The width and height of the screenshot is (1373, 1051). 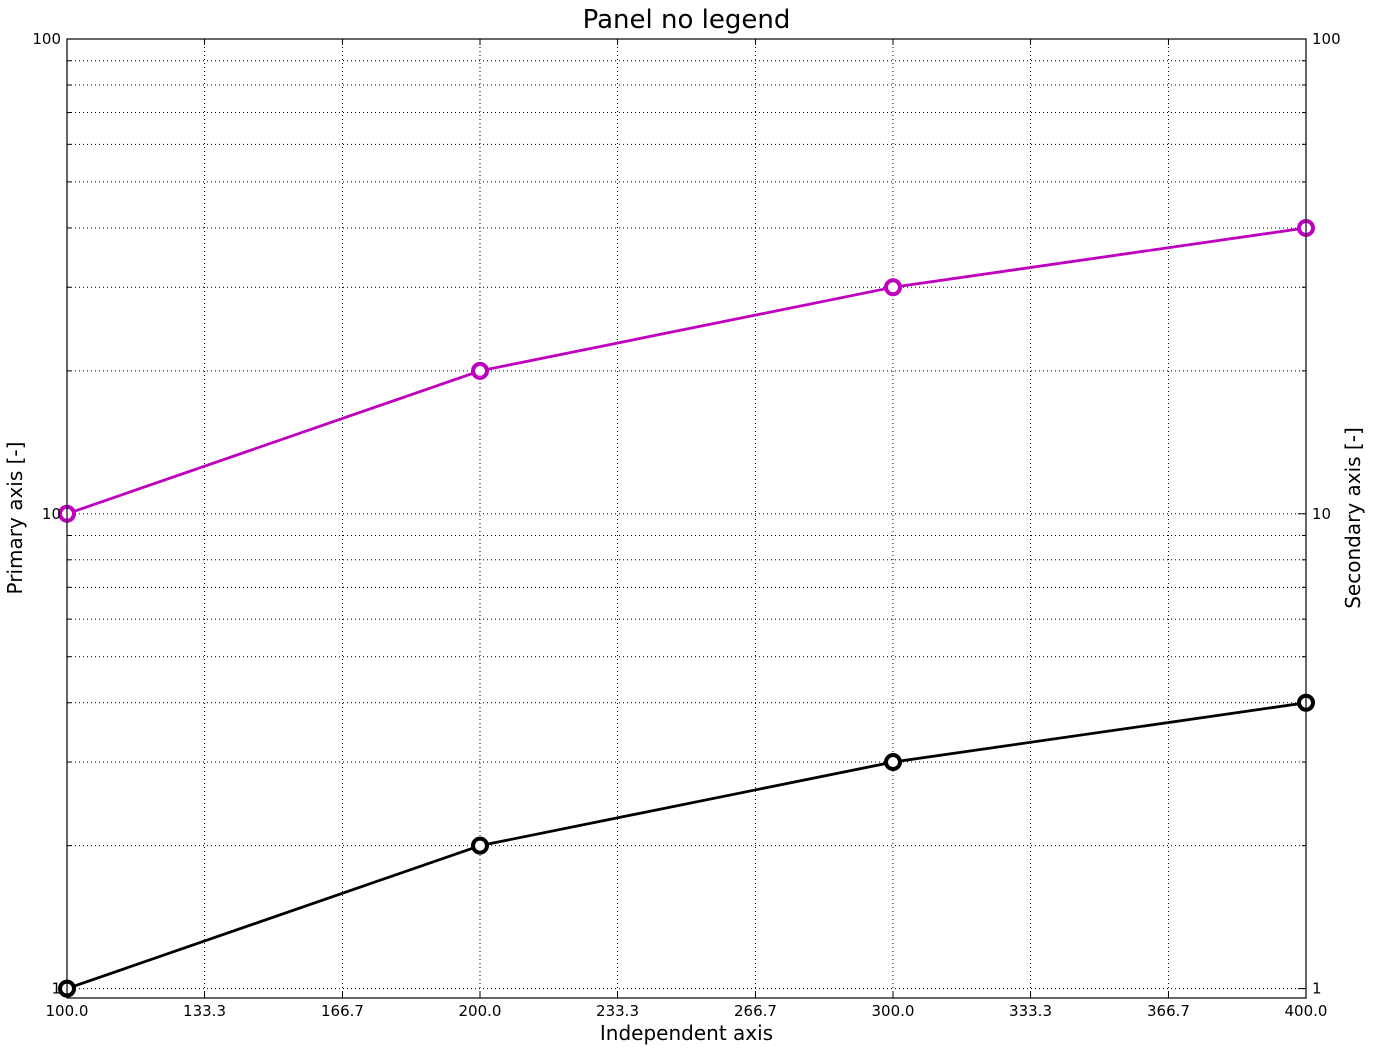 I want to click on y2-tick-label: 100, so click(x=1326, y=39).